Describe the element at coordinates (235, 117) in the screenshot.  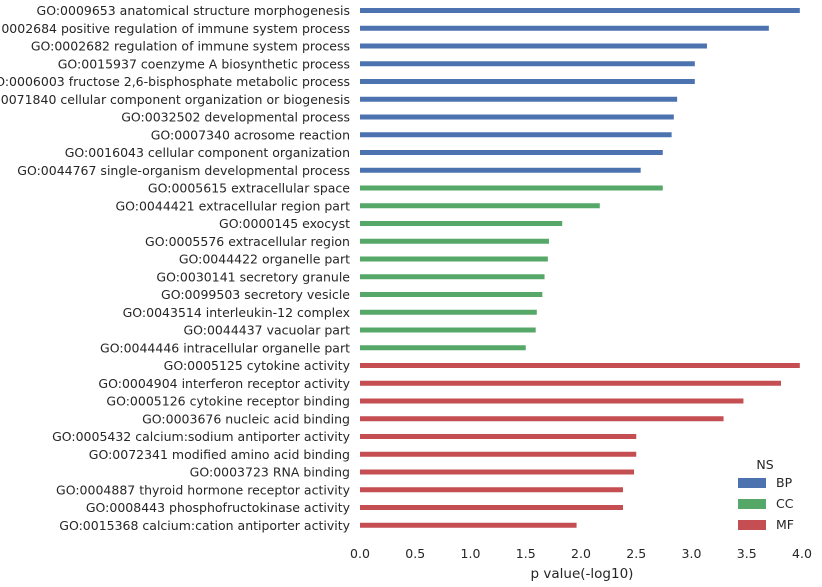
I see `category-label: GO:0032502 developmental process` at that location.